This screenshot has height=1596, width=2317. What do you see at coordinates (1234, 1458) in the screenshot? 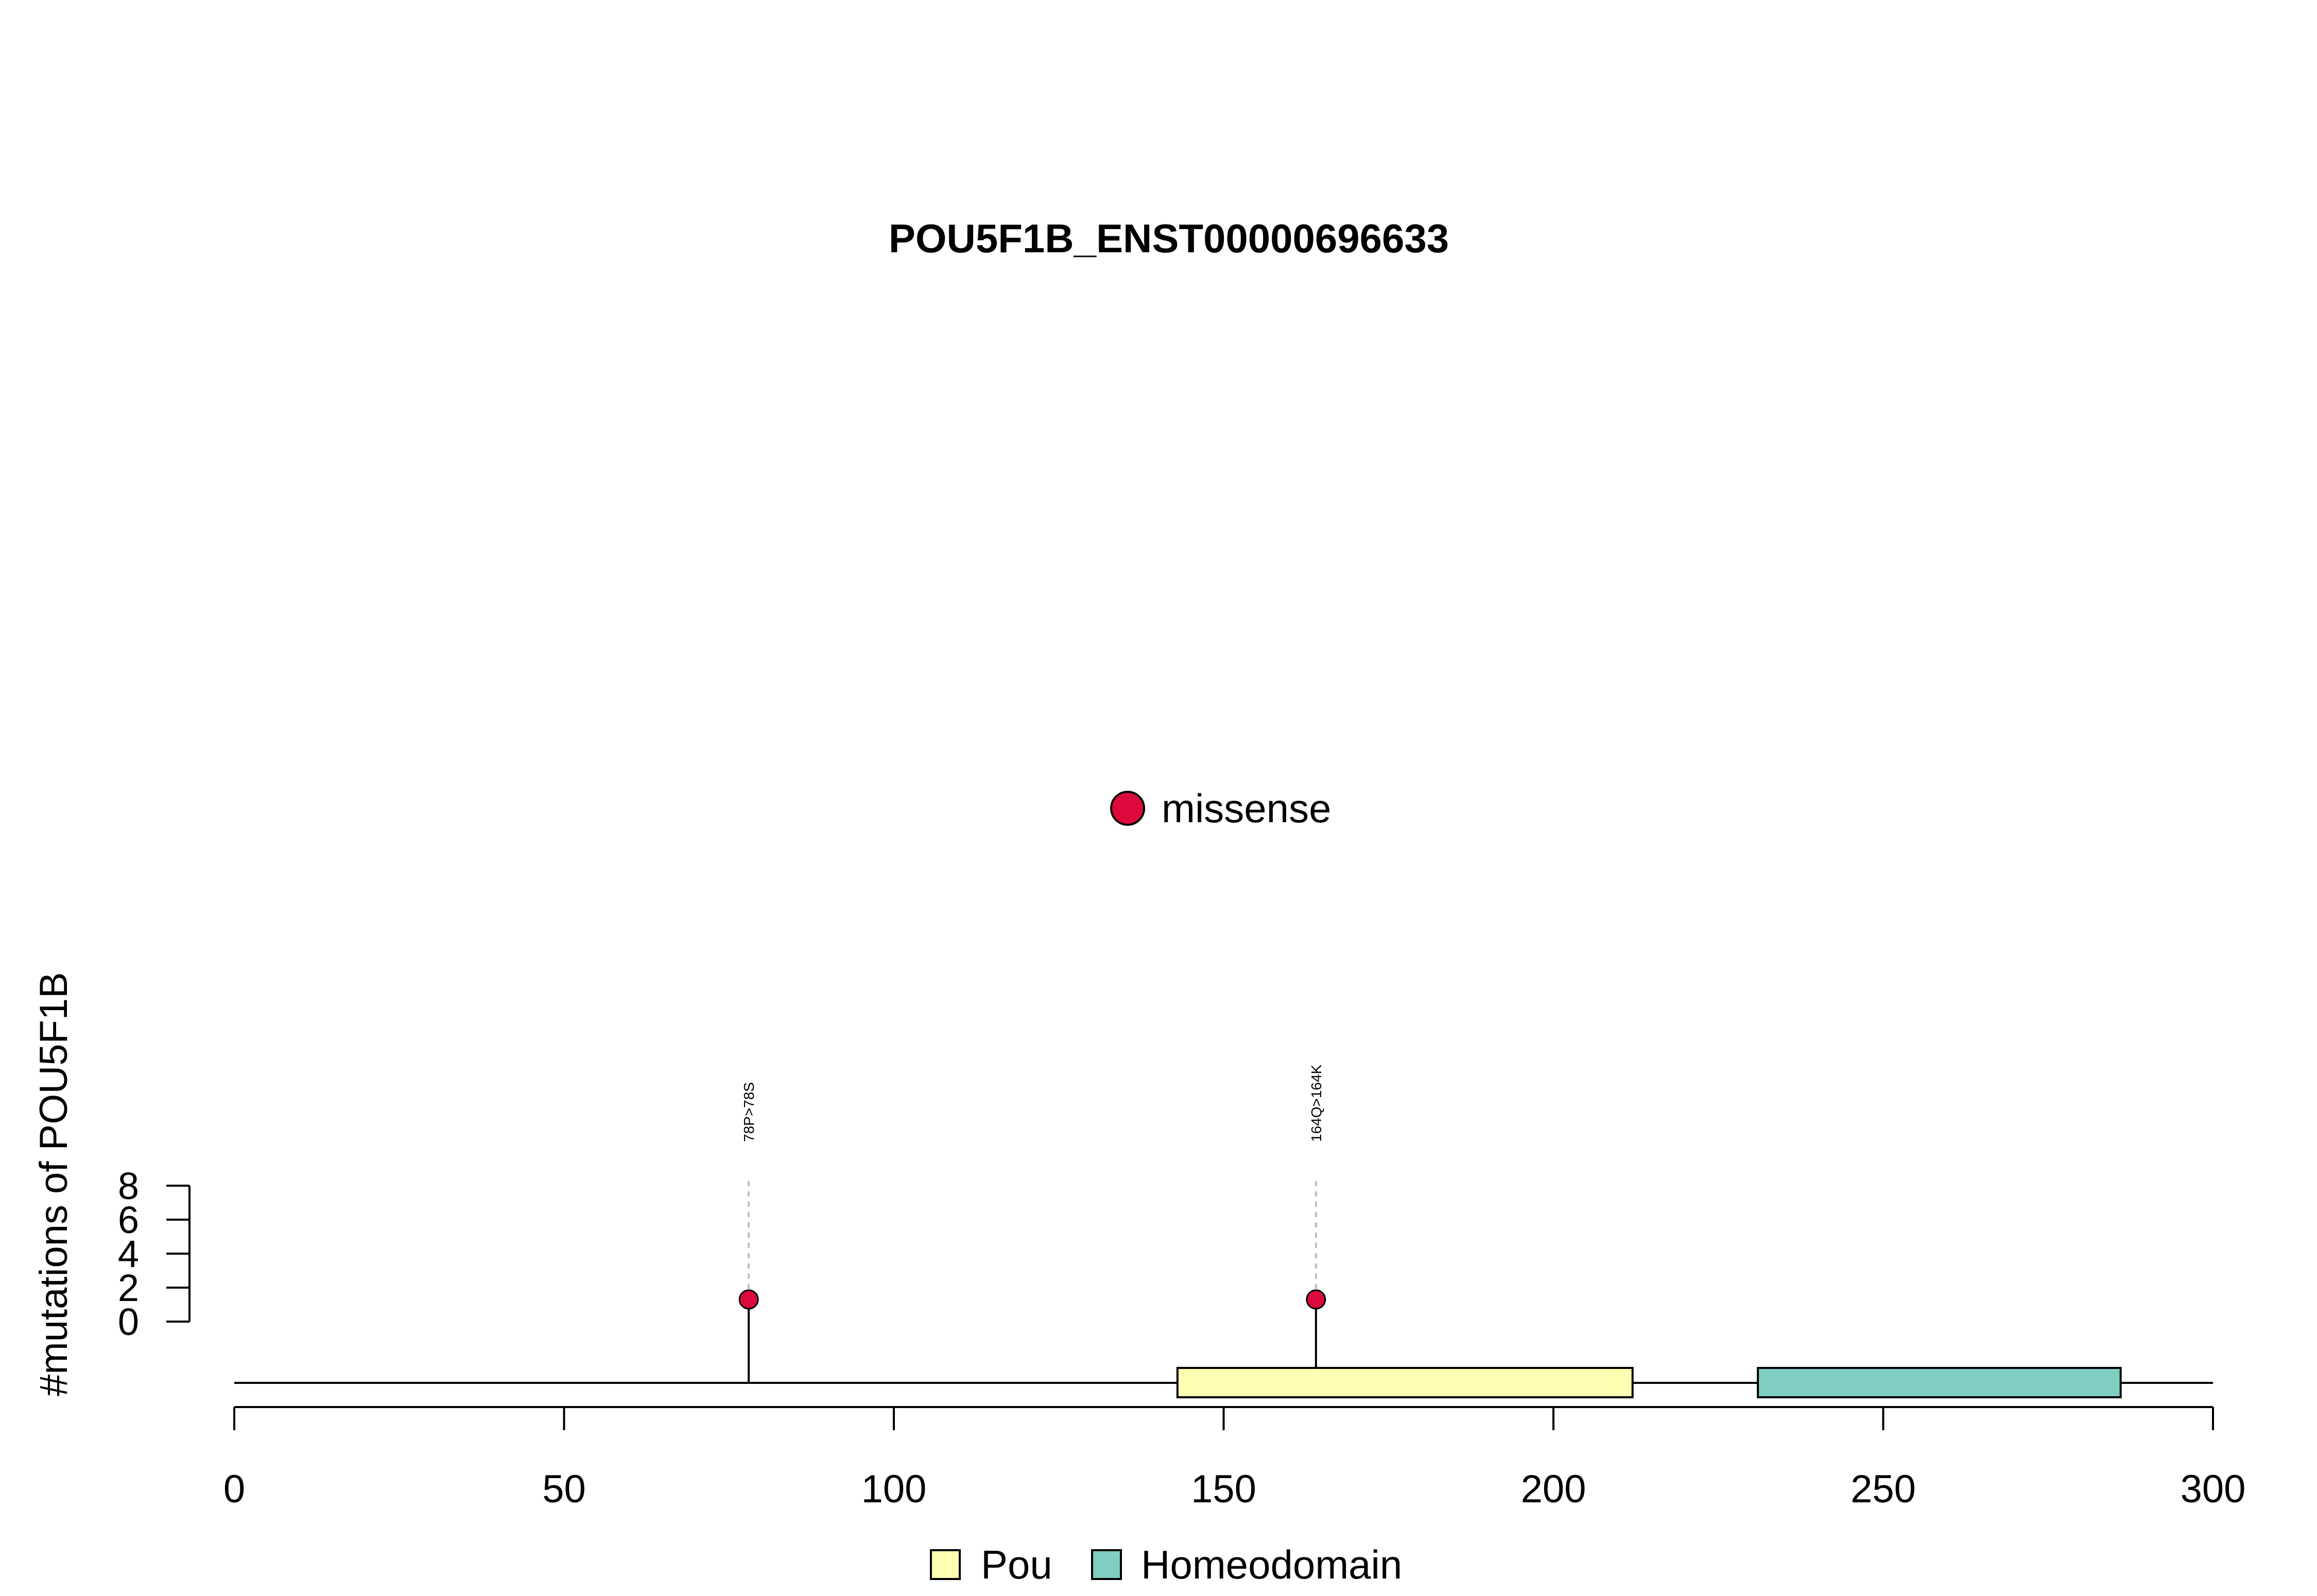
I see `x-axis: 0 50 100 150 200 250 300` at bounding box center [1234, 1458].